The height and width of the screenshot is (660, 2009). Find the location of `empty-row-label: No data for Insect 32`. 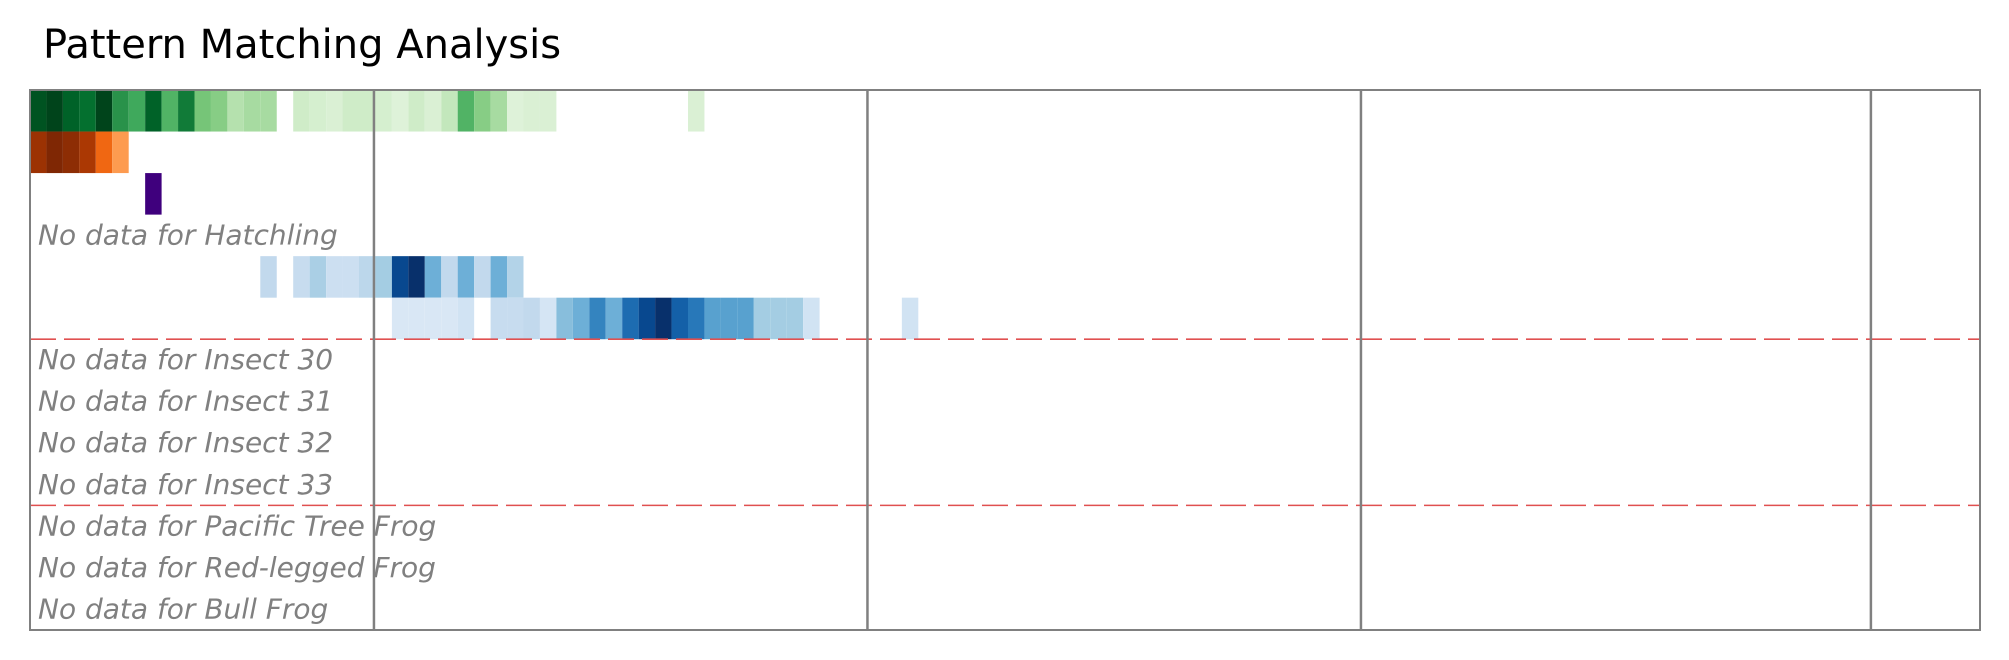

empty-row-label: No data for Insect 32 is located at coordinates (185, 442).